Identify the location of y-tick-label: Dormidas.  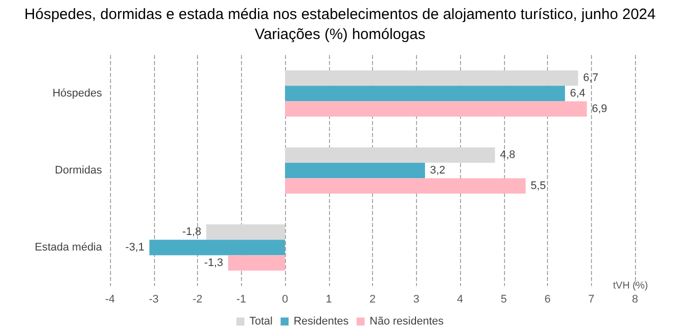
(78, 170).